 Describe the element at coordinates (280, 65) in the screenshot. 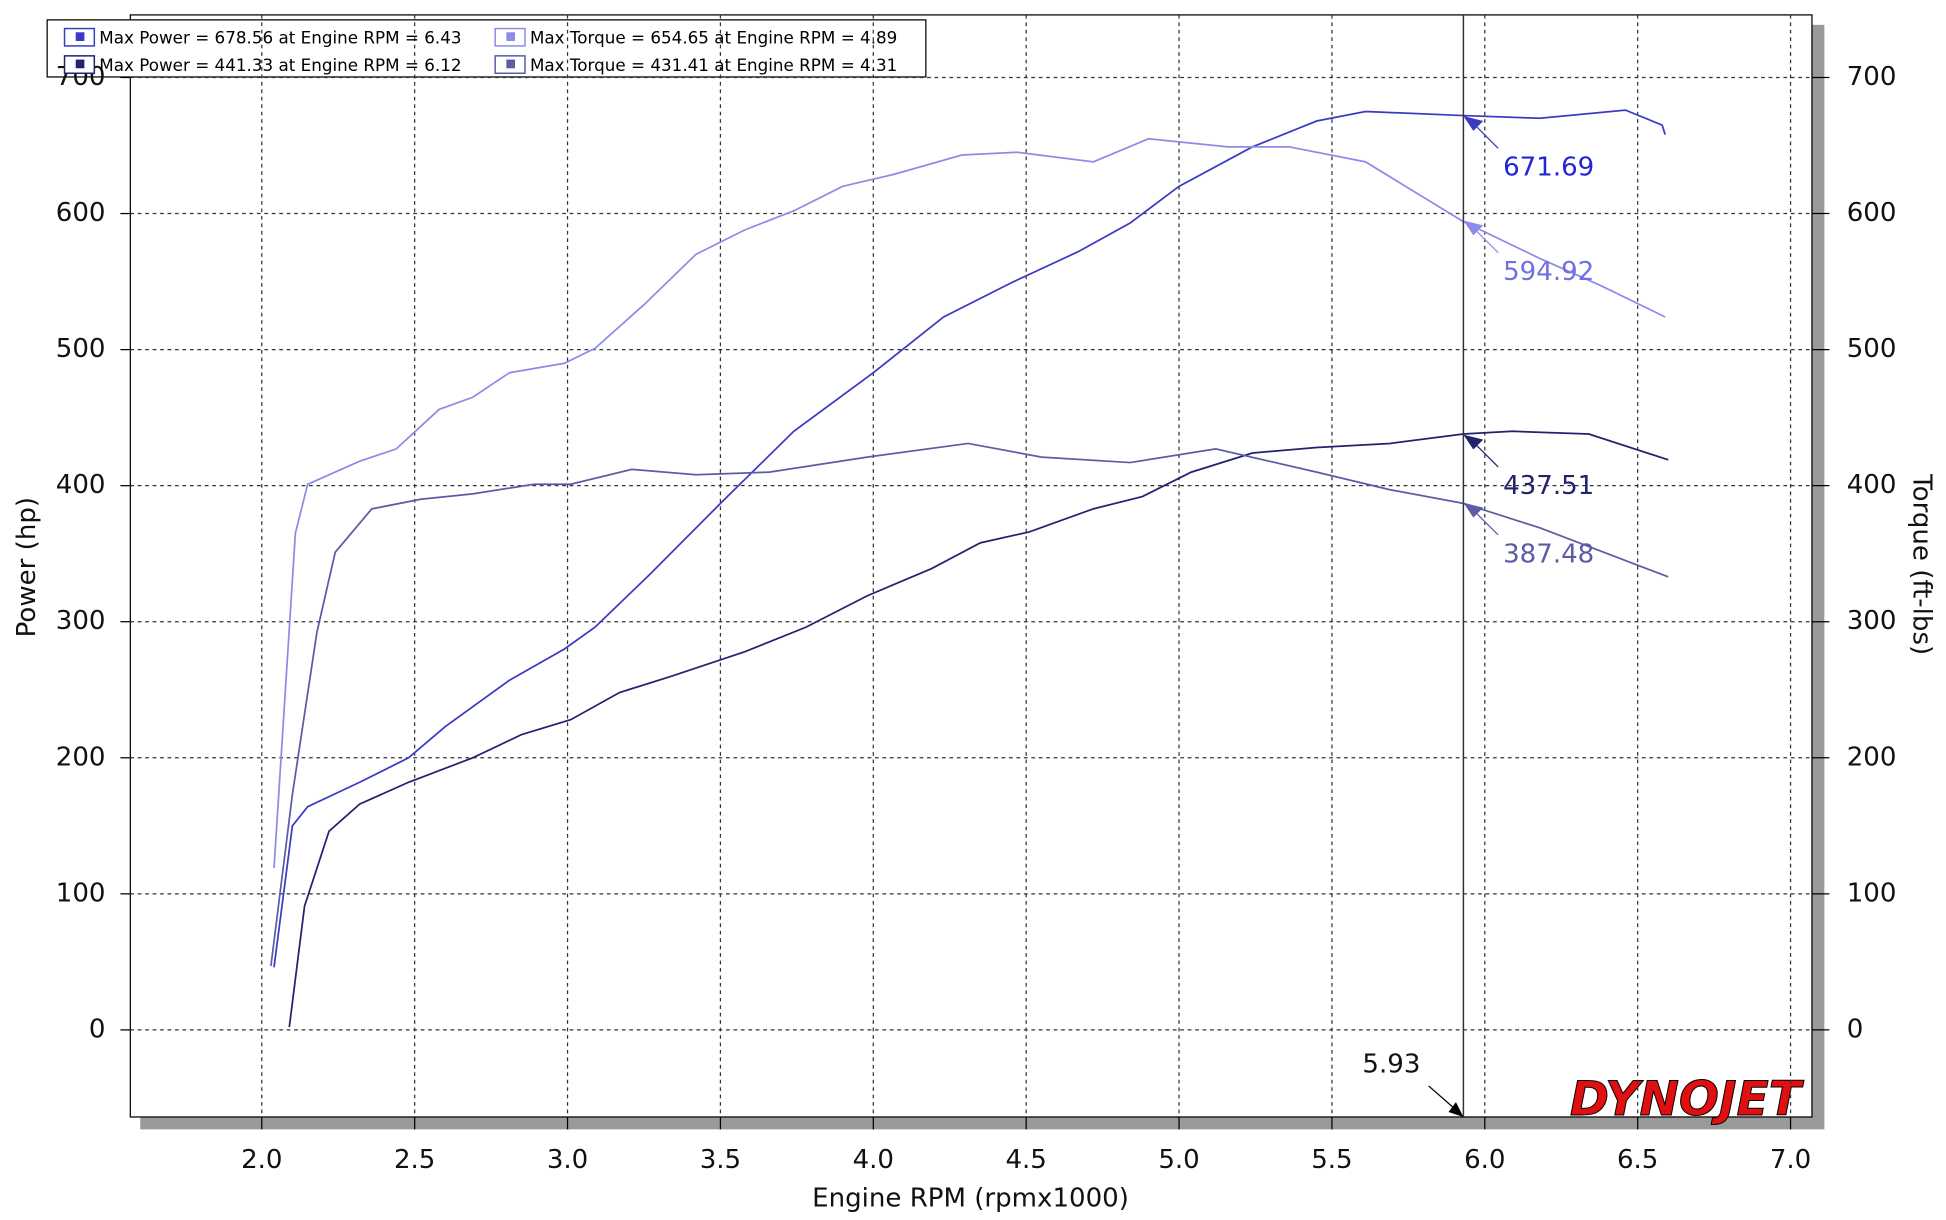

I see `legend-label: Max Power = 441.33 at Engine RPM = 6.12` at that location.